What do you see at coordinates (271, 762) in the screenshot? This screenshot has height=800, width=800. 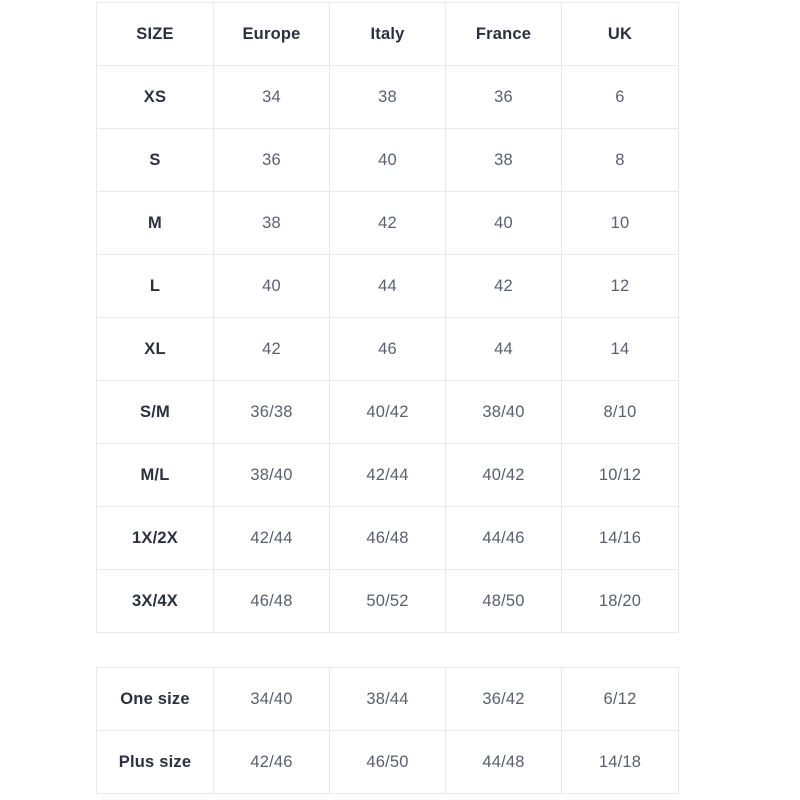 I see `cell-europe: 42/46` at bounding box center [271, 762].